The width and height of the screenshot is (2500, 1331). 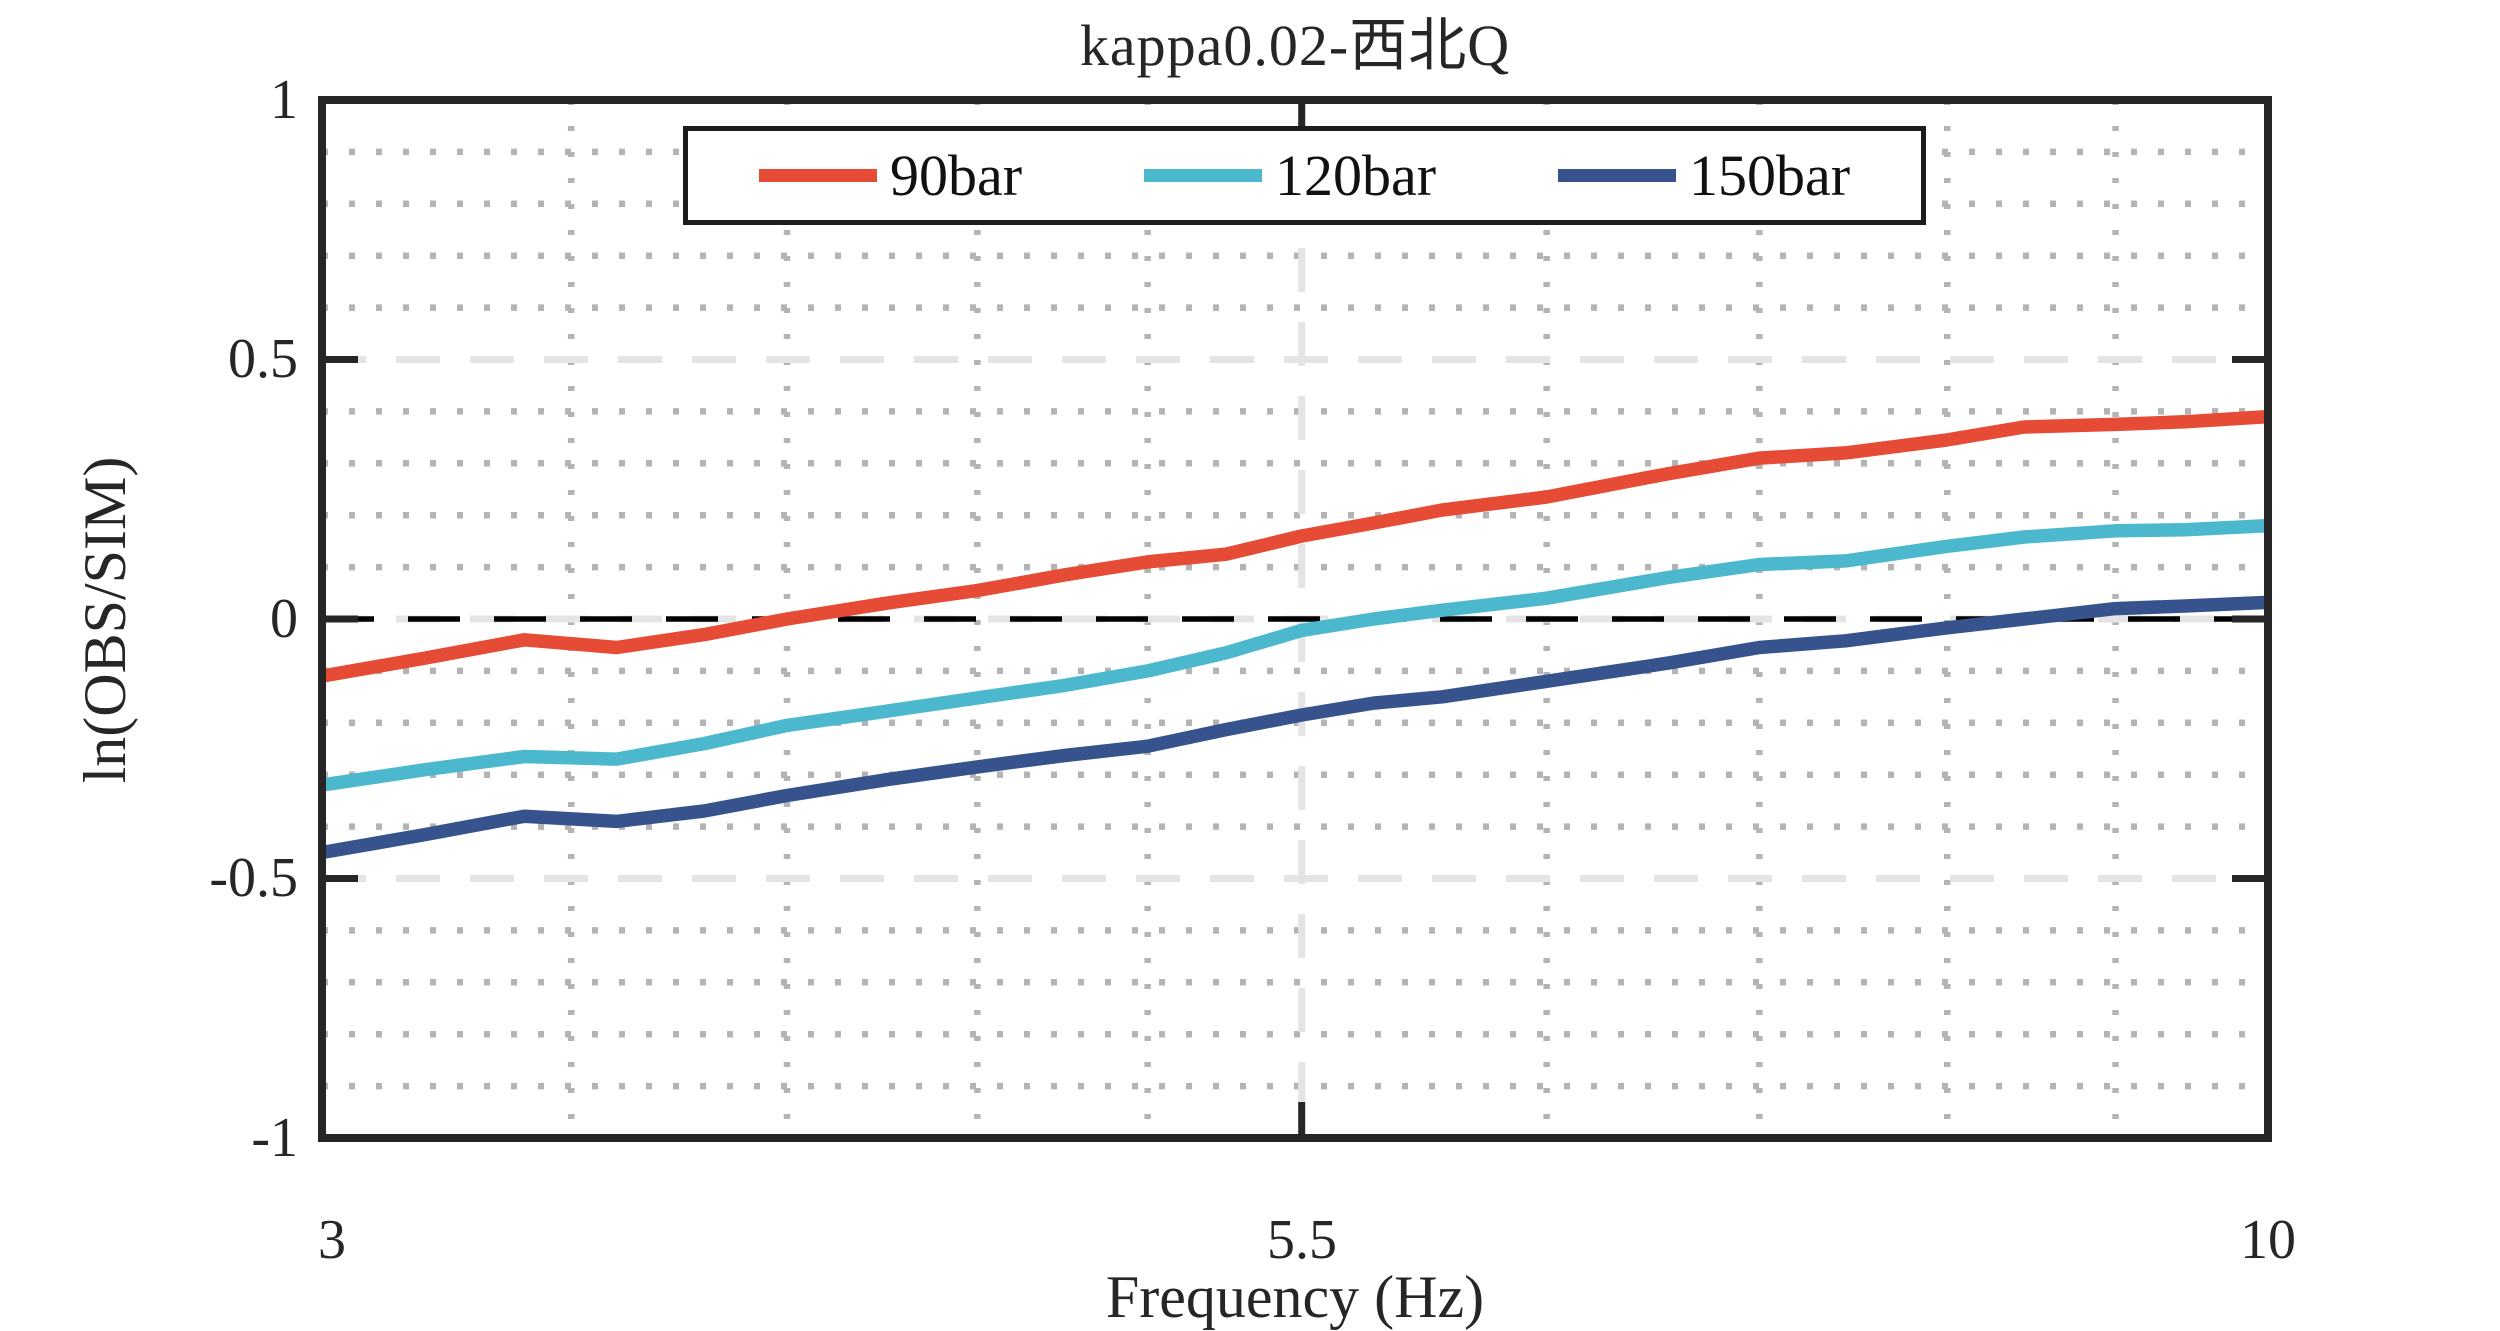 I want to click on chart-title: kappa0.02-西北Q, so click(x=1295, y=45).